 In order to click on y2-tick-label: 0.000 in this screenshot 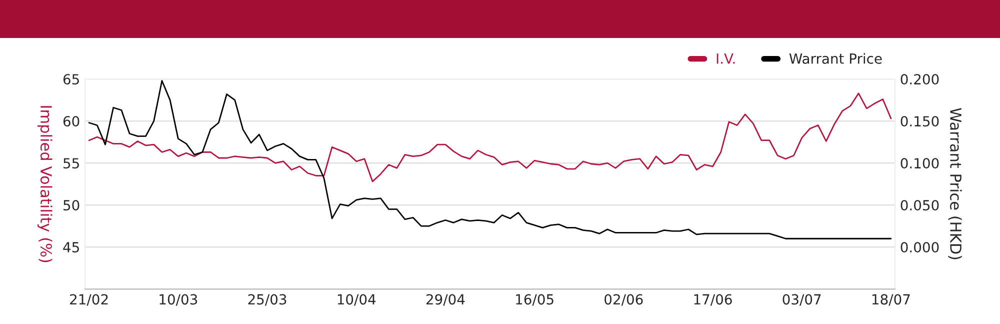, I will do `click(919, 247)`.